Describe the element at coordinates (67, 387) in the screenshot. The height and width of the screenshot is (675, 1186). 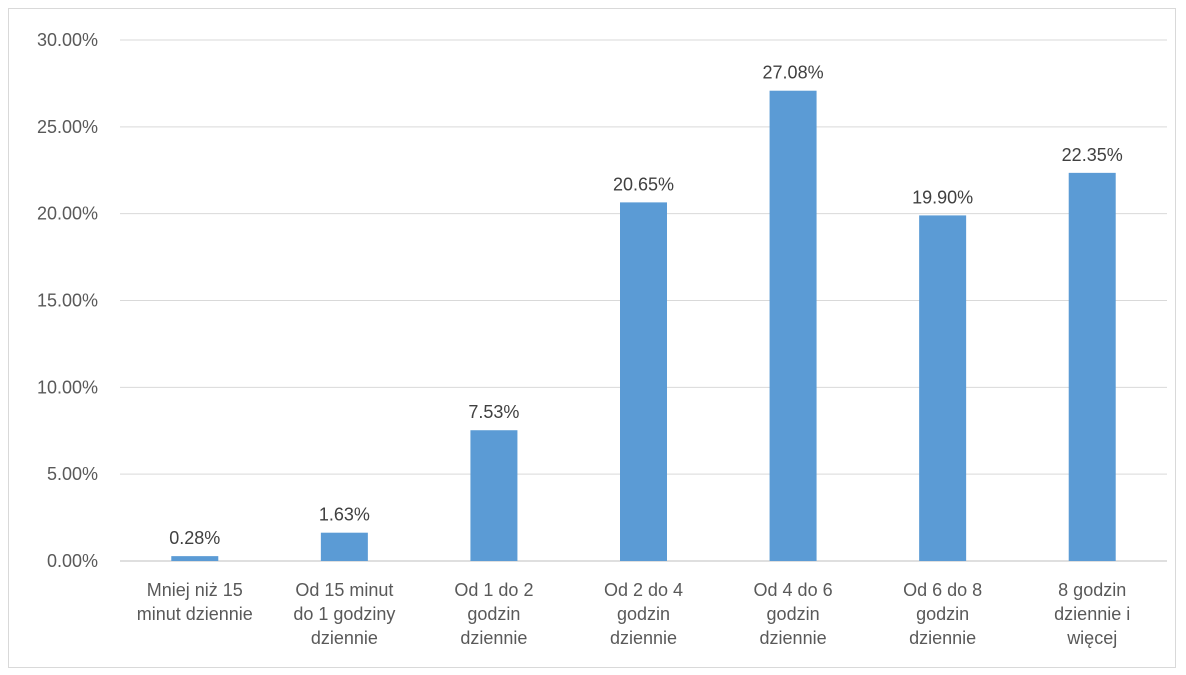
I see `y-tick-label: 10.00%` at that location.